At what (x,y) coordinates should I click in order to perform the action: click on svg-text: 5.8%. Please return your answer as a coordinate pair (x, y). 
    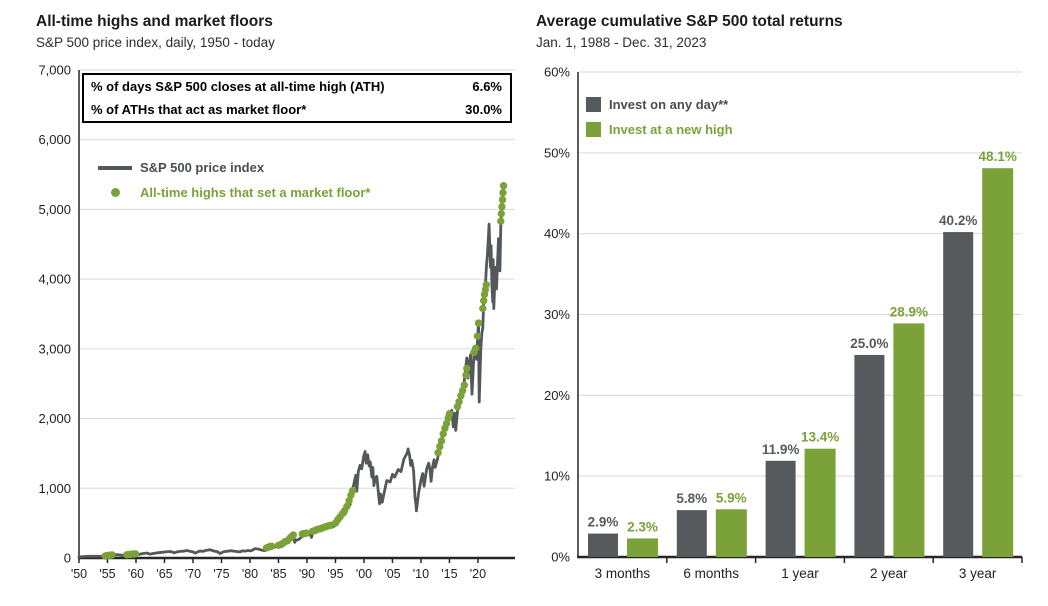
    Looking at the image, I should click on (691, 498).